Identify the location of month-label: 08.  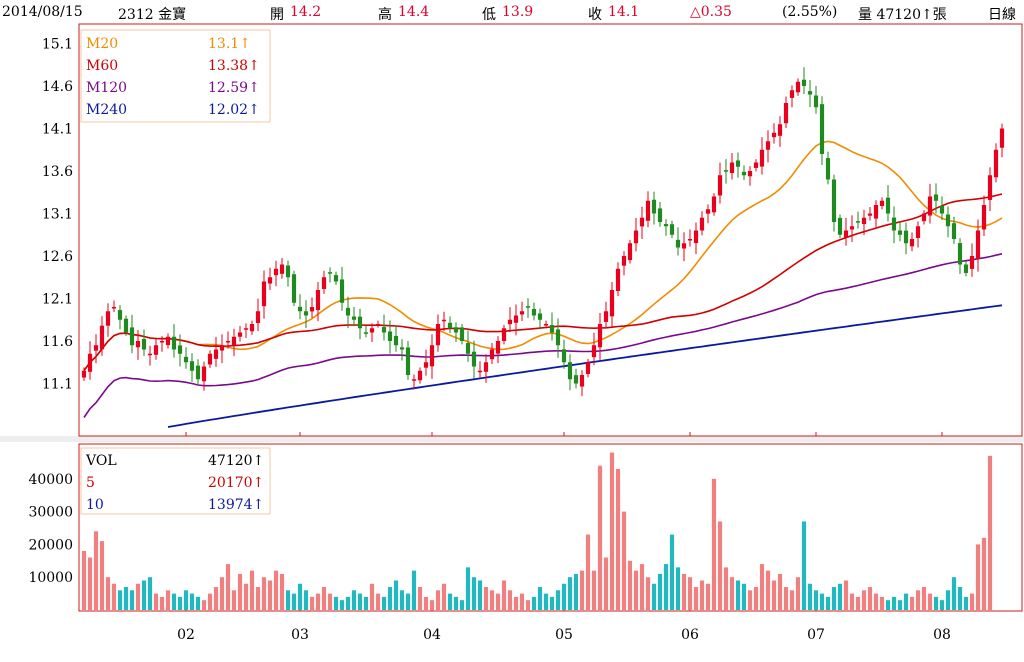
(942, 635).